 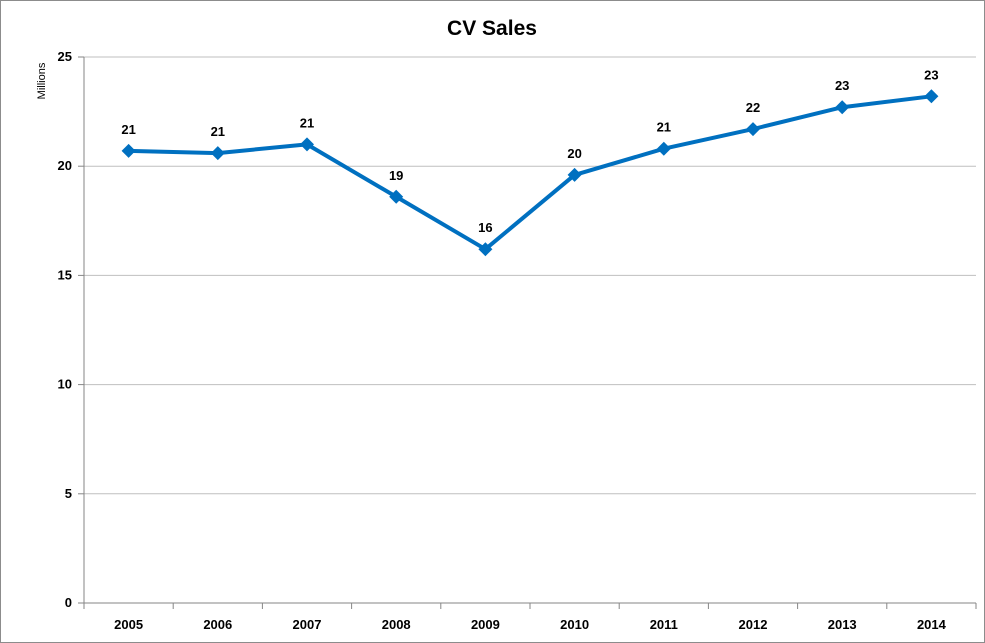 I want to click on data-label-2009: 16, so click(x=485, y=227).